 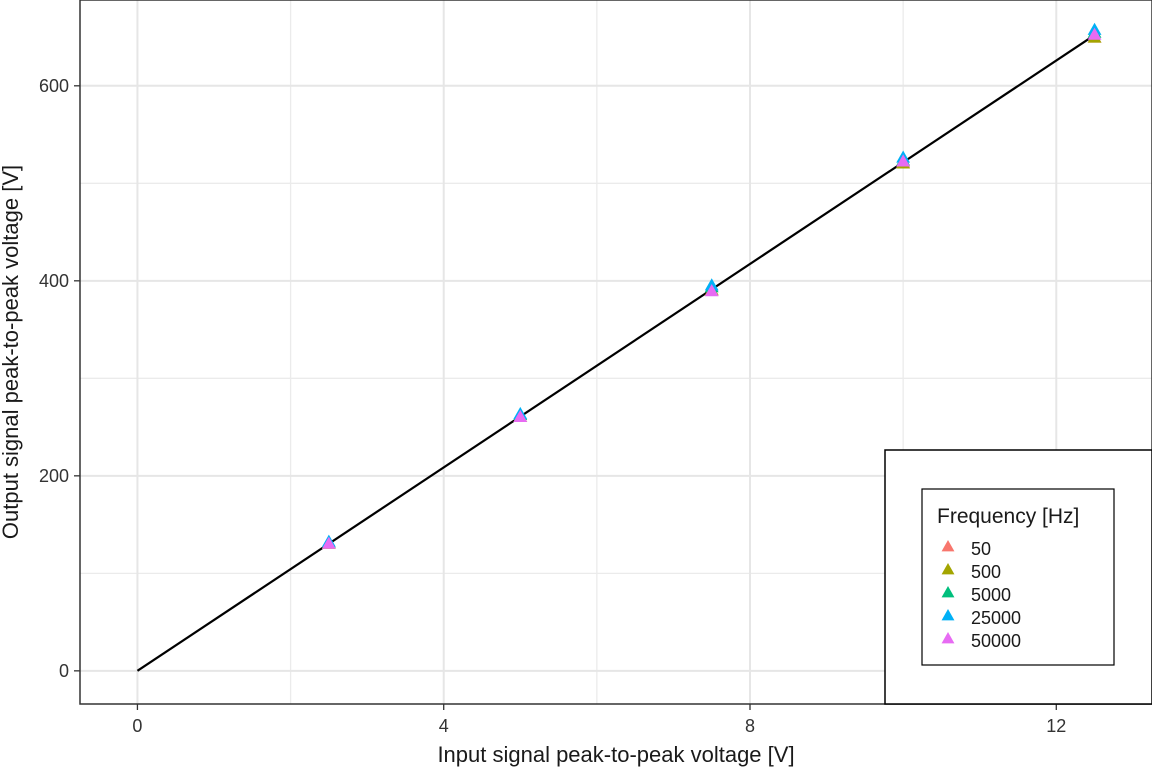 I want to click on x-tick-label: 4, so click(x=444, y=726).